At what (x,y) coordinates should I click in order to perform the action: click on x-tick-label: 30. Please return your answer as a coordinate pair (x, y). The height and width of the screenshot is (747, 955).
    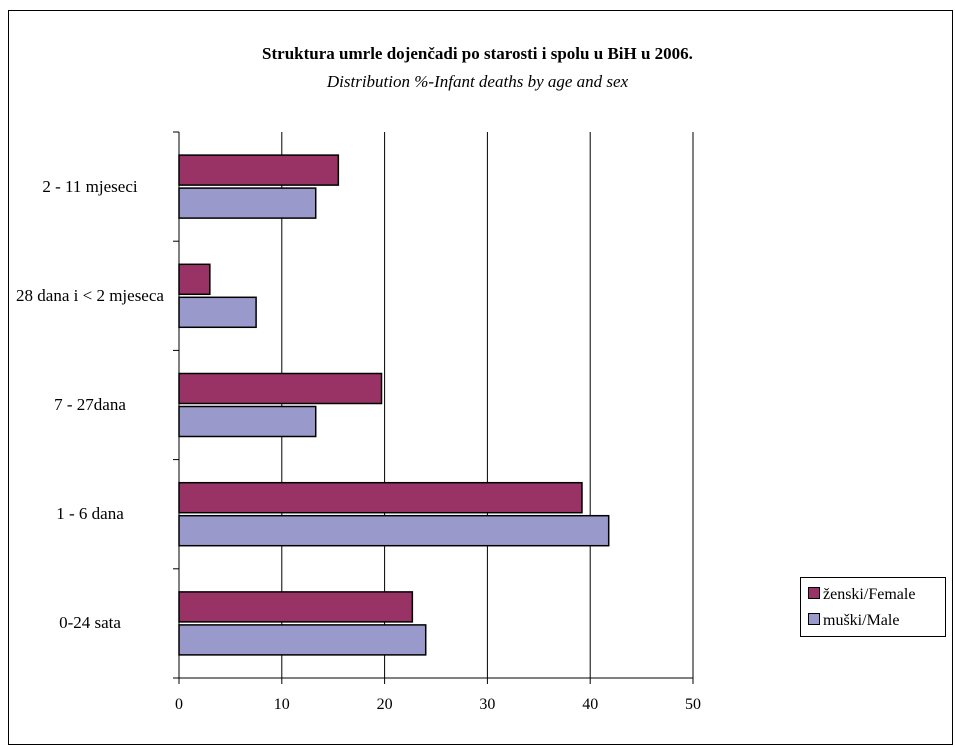
    Looking at the image, I should click on (487, 704).